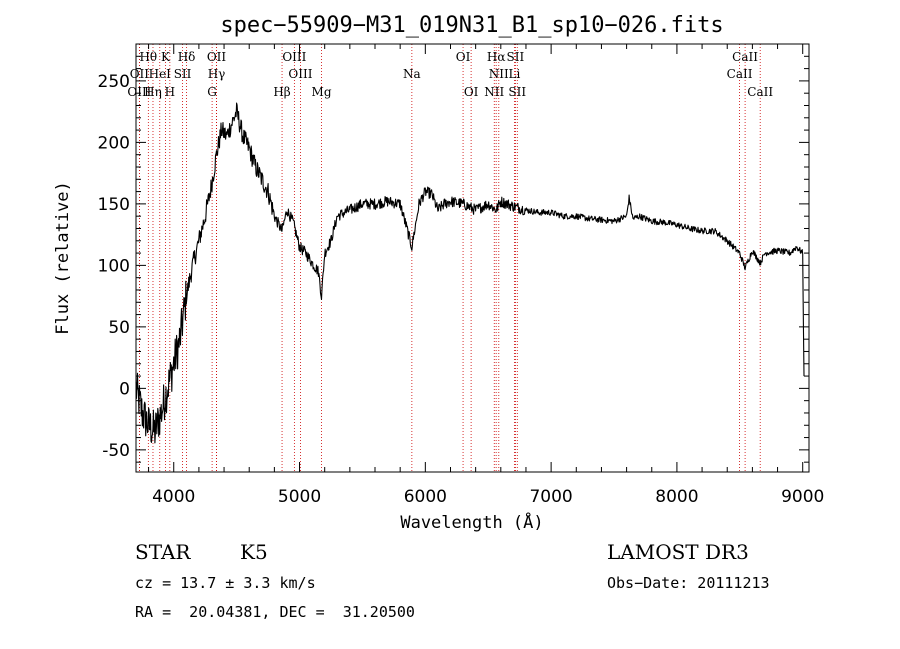  What do you see at coordinates (170, 92) in the screenshot?
I see `spectral-line-label: H` at bounding box center [170, 92].